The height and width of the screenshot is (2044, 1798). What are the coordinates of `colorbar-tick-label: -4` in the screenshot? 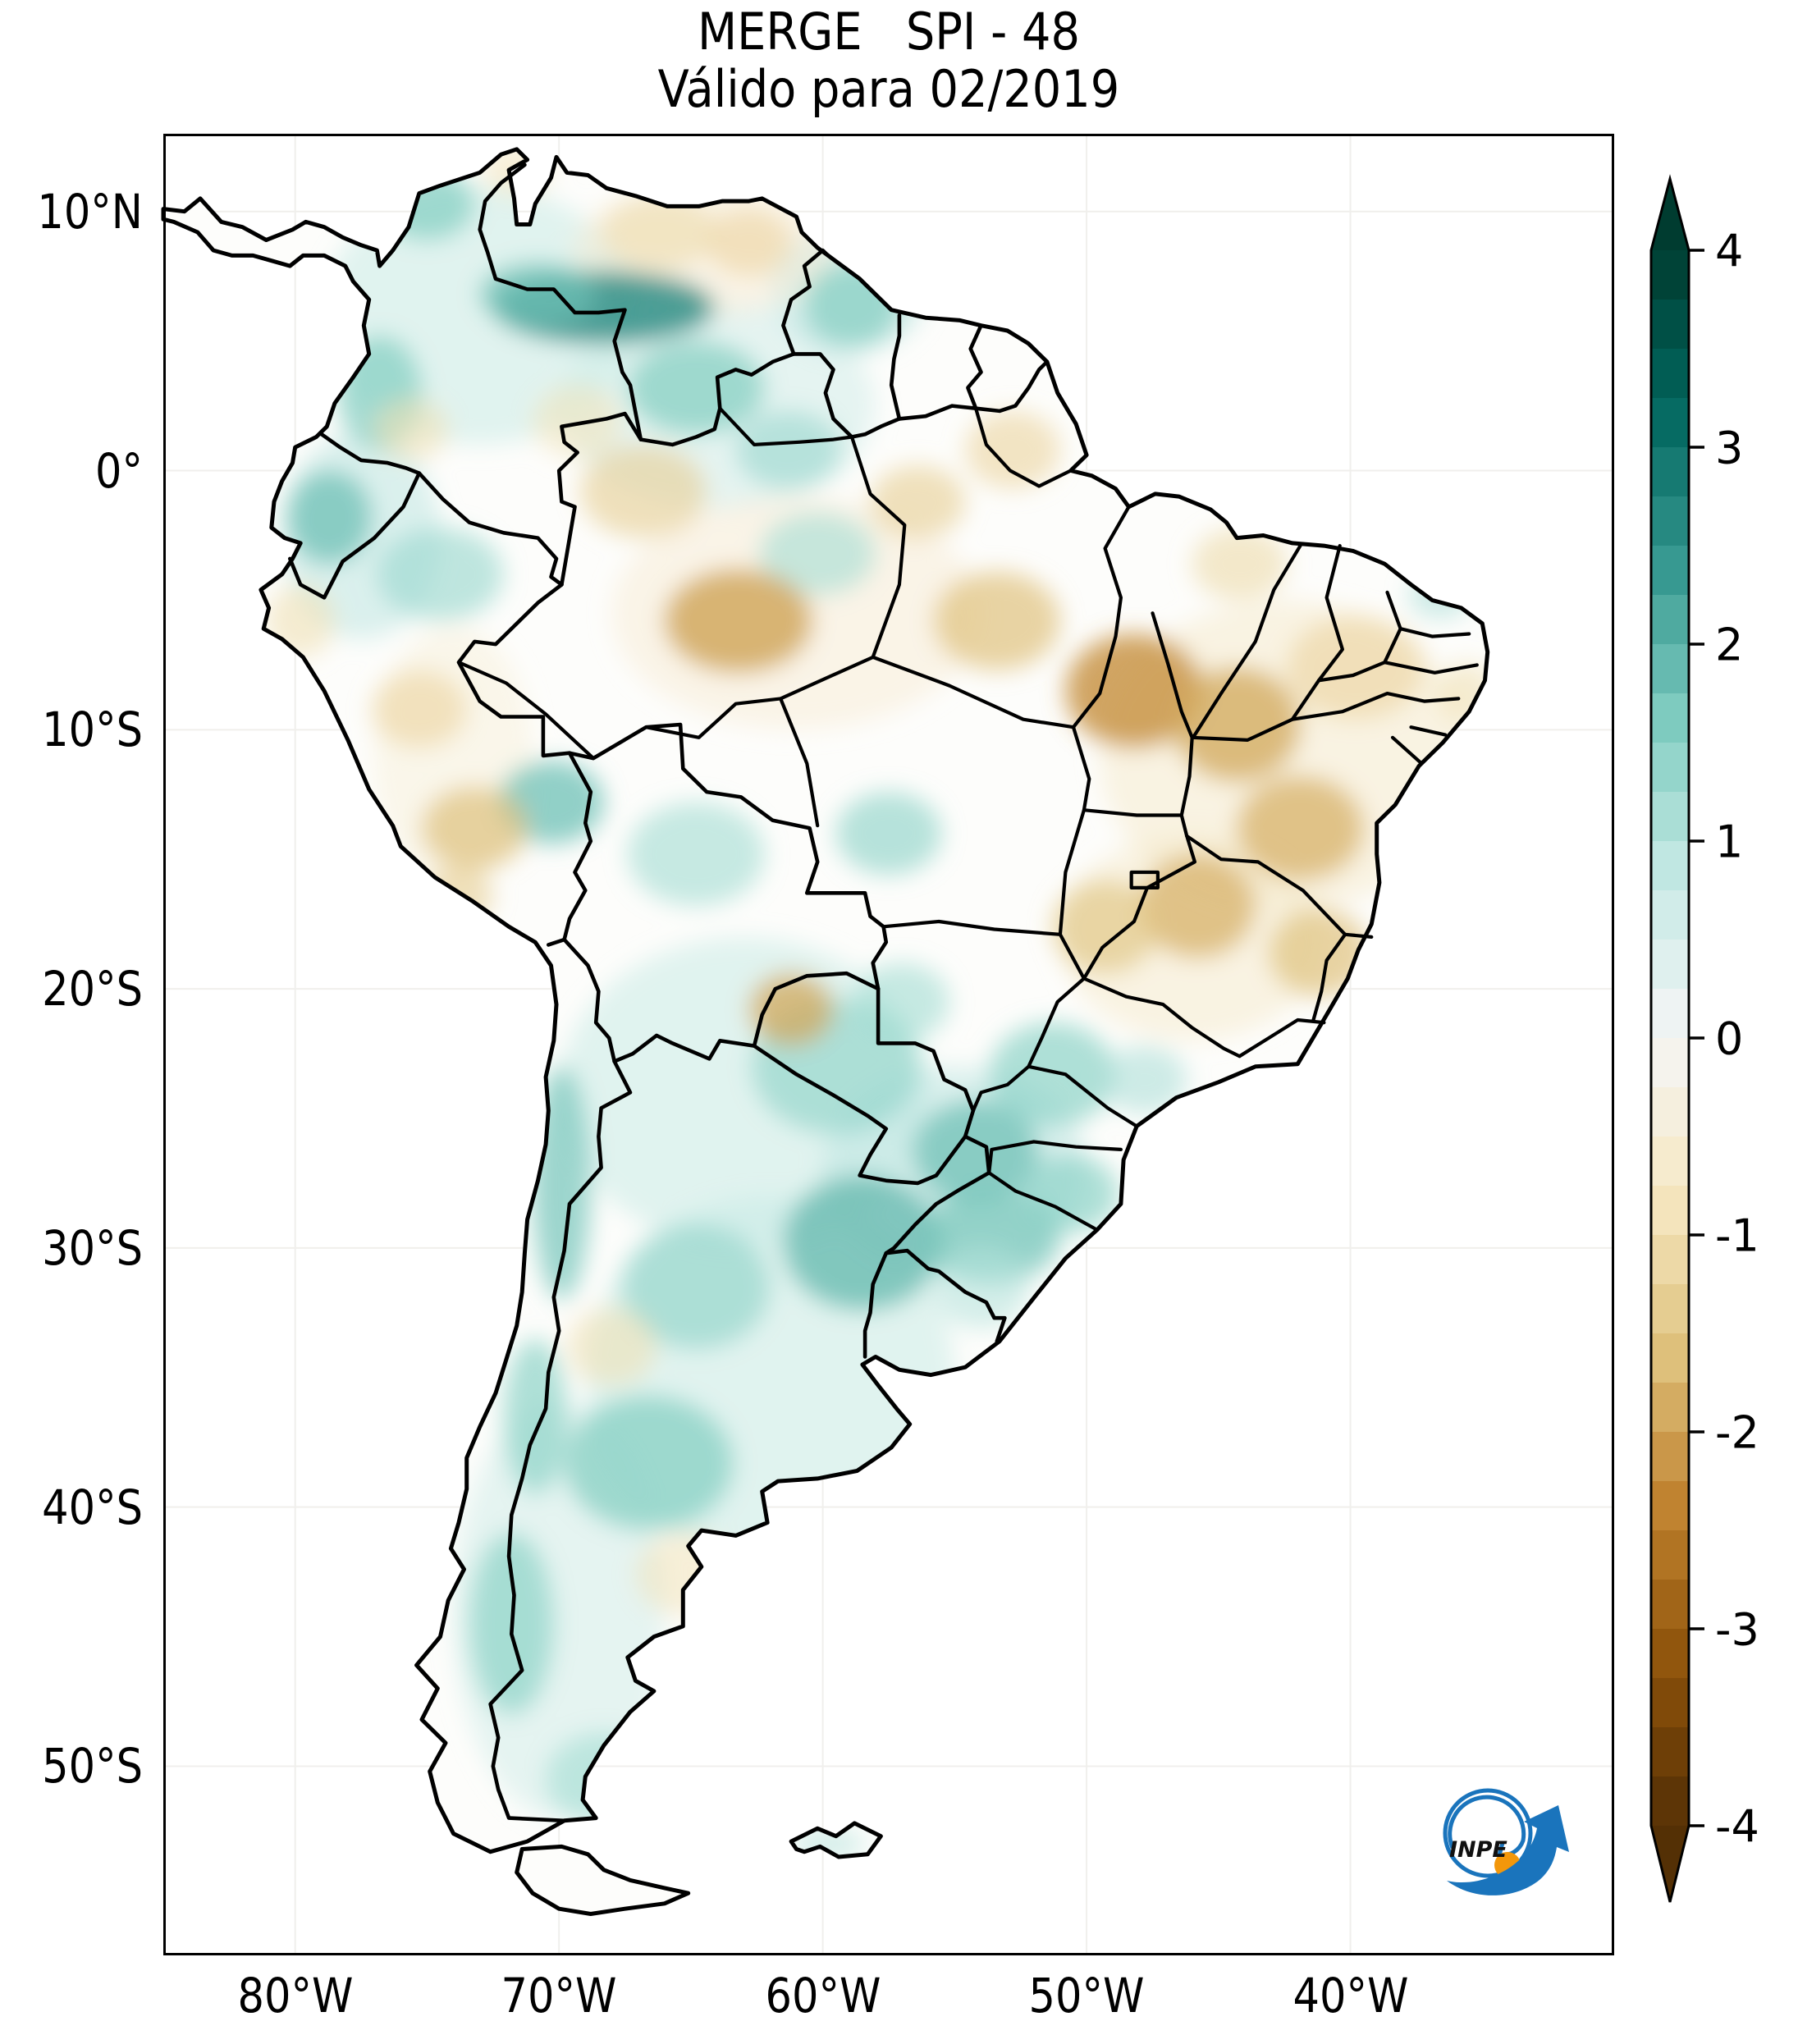 It's located at (1737, 1826).